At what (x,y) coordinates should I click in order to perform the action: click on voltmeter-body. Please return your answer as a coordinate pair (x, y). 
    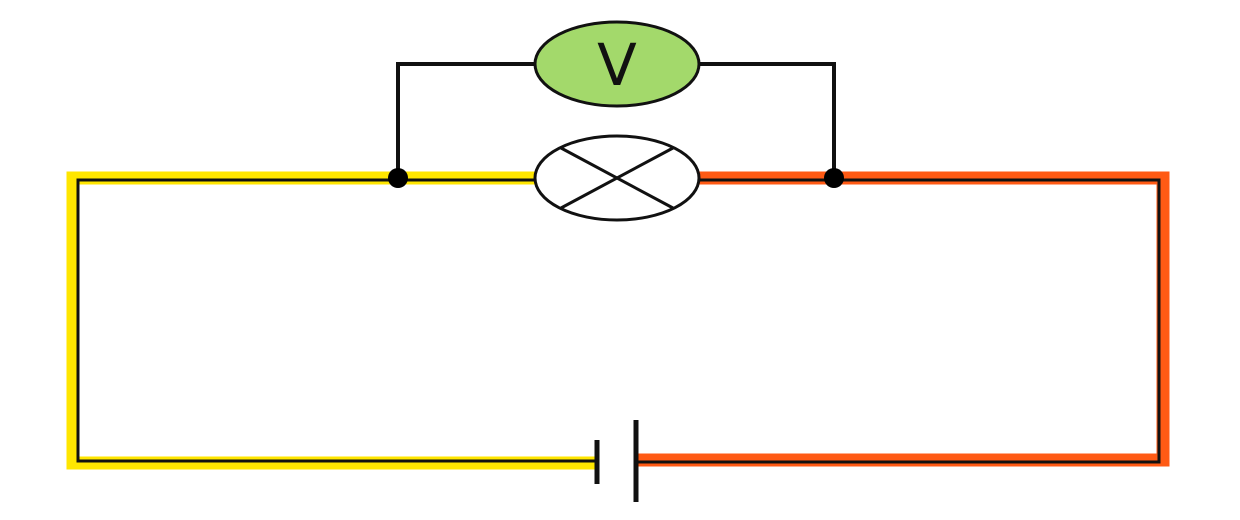
    Looking at the image, I should click on (617, 64).